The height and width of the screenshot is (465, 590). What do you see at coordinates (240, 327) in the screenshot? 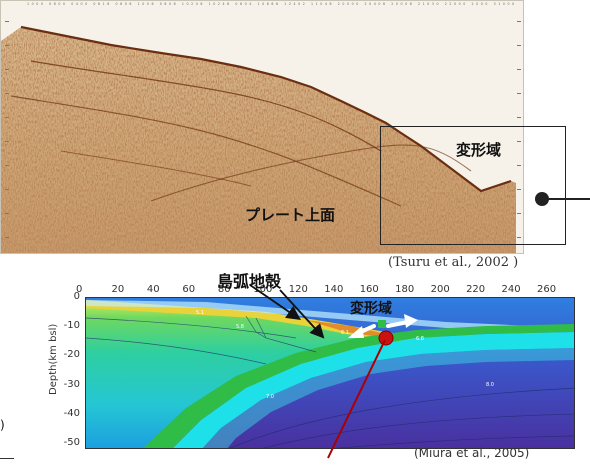
I see `svg-text: 5.8` at bounding box center [240, 327].